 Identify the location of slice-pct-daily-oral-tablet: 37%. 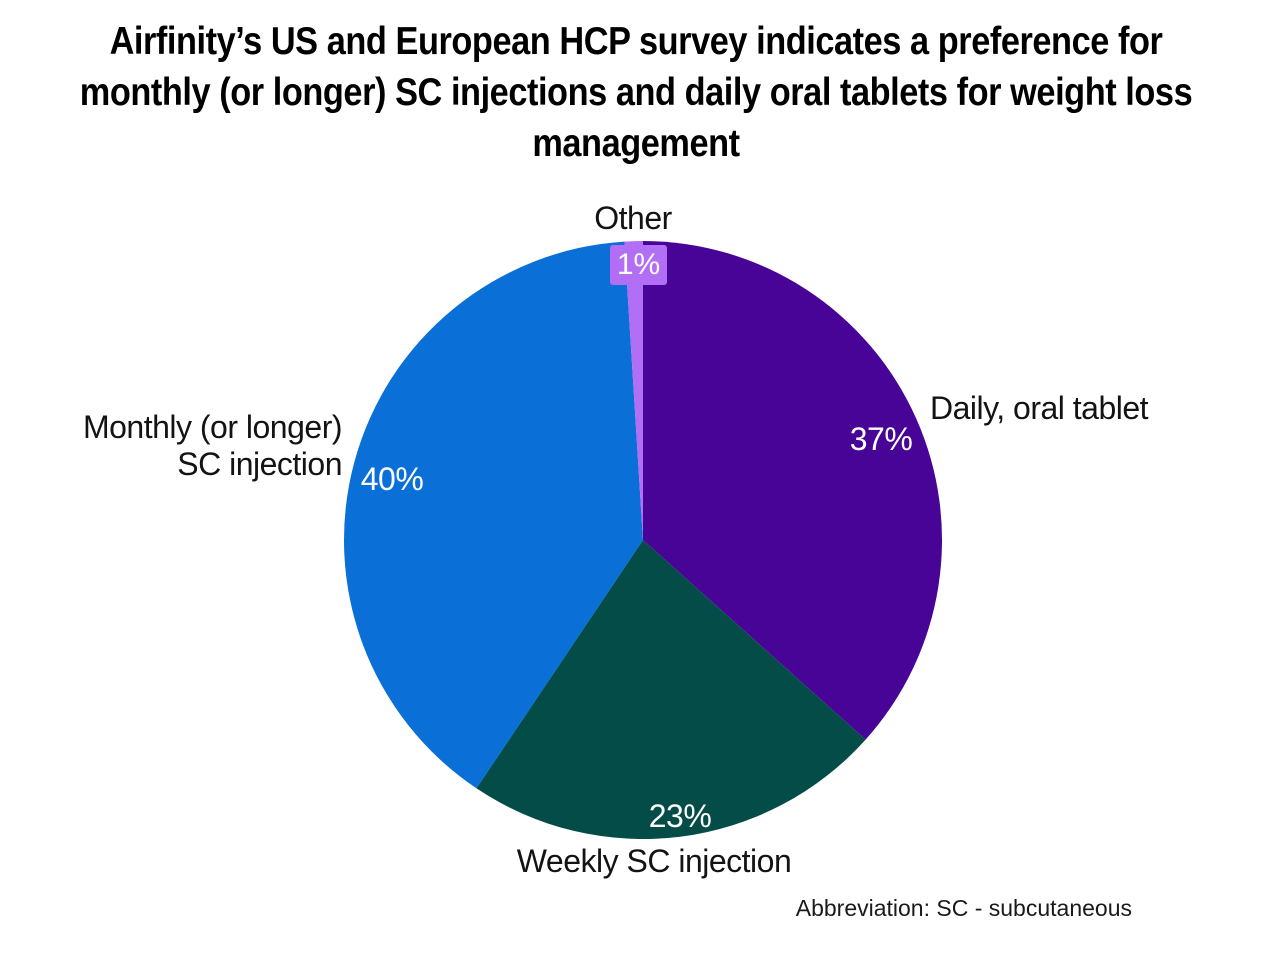
(881, 439).